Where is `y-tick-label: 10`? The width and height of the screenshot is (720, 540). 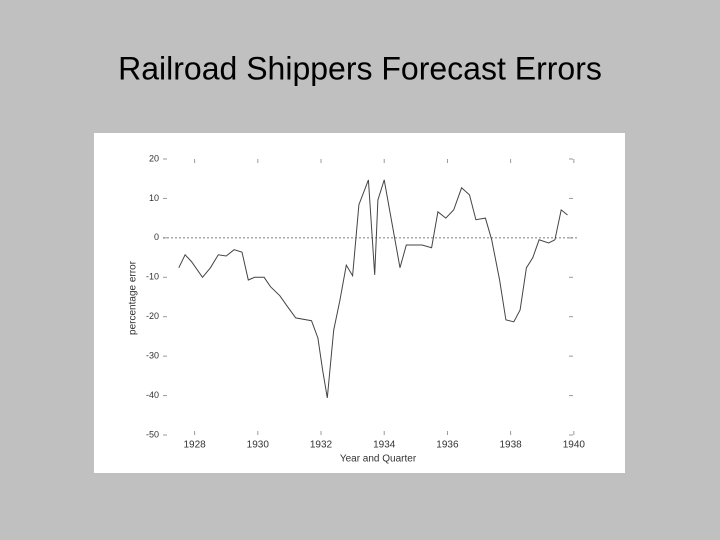 y-tick-label: 10 is located at coordinates (154, 198).